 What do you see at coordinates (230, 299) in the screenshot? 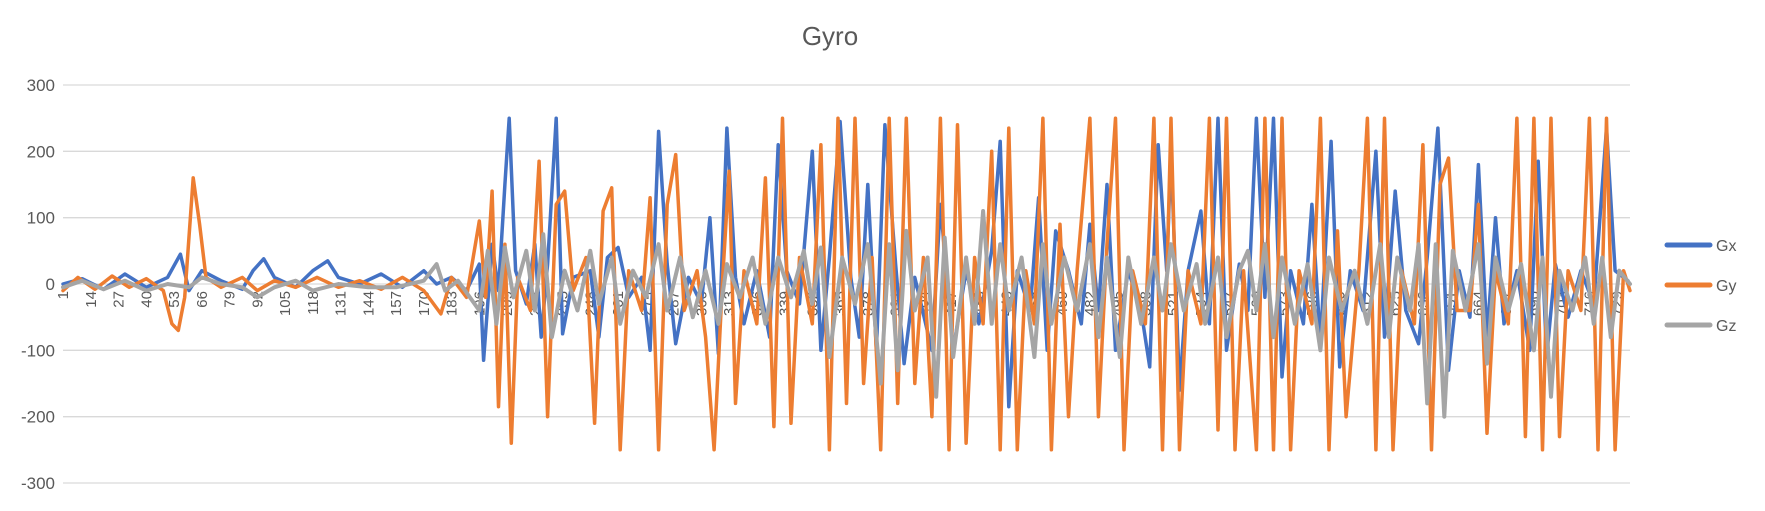
I see `x-tick-label: 79` at bounding box center [230, 299].